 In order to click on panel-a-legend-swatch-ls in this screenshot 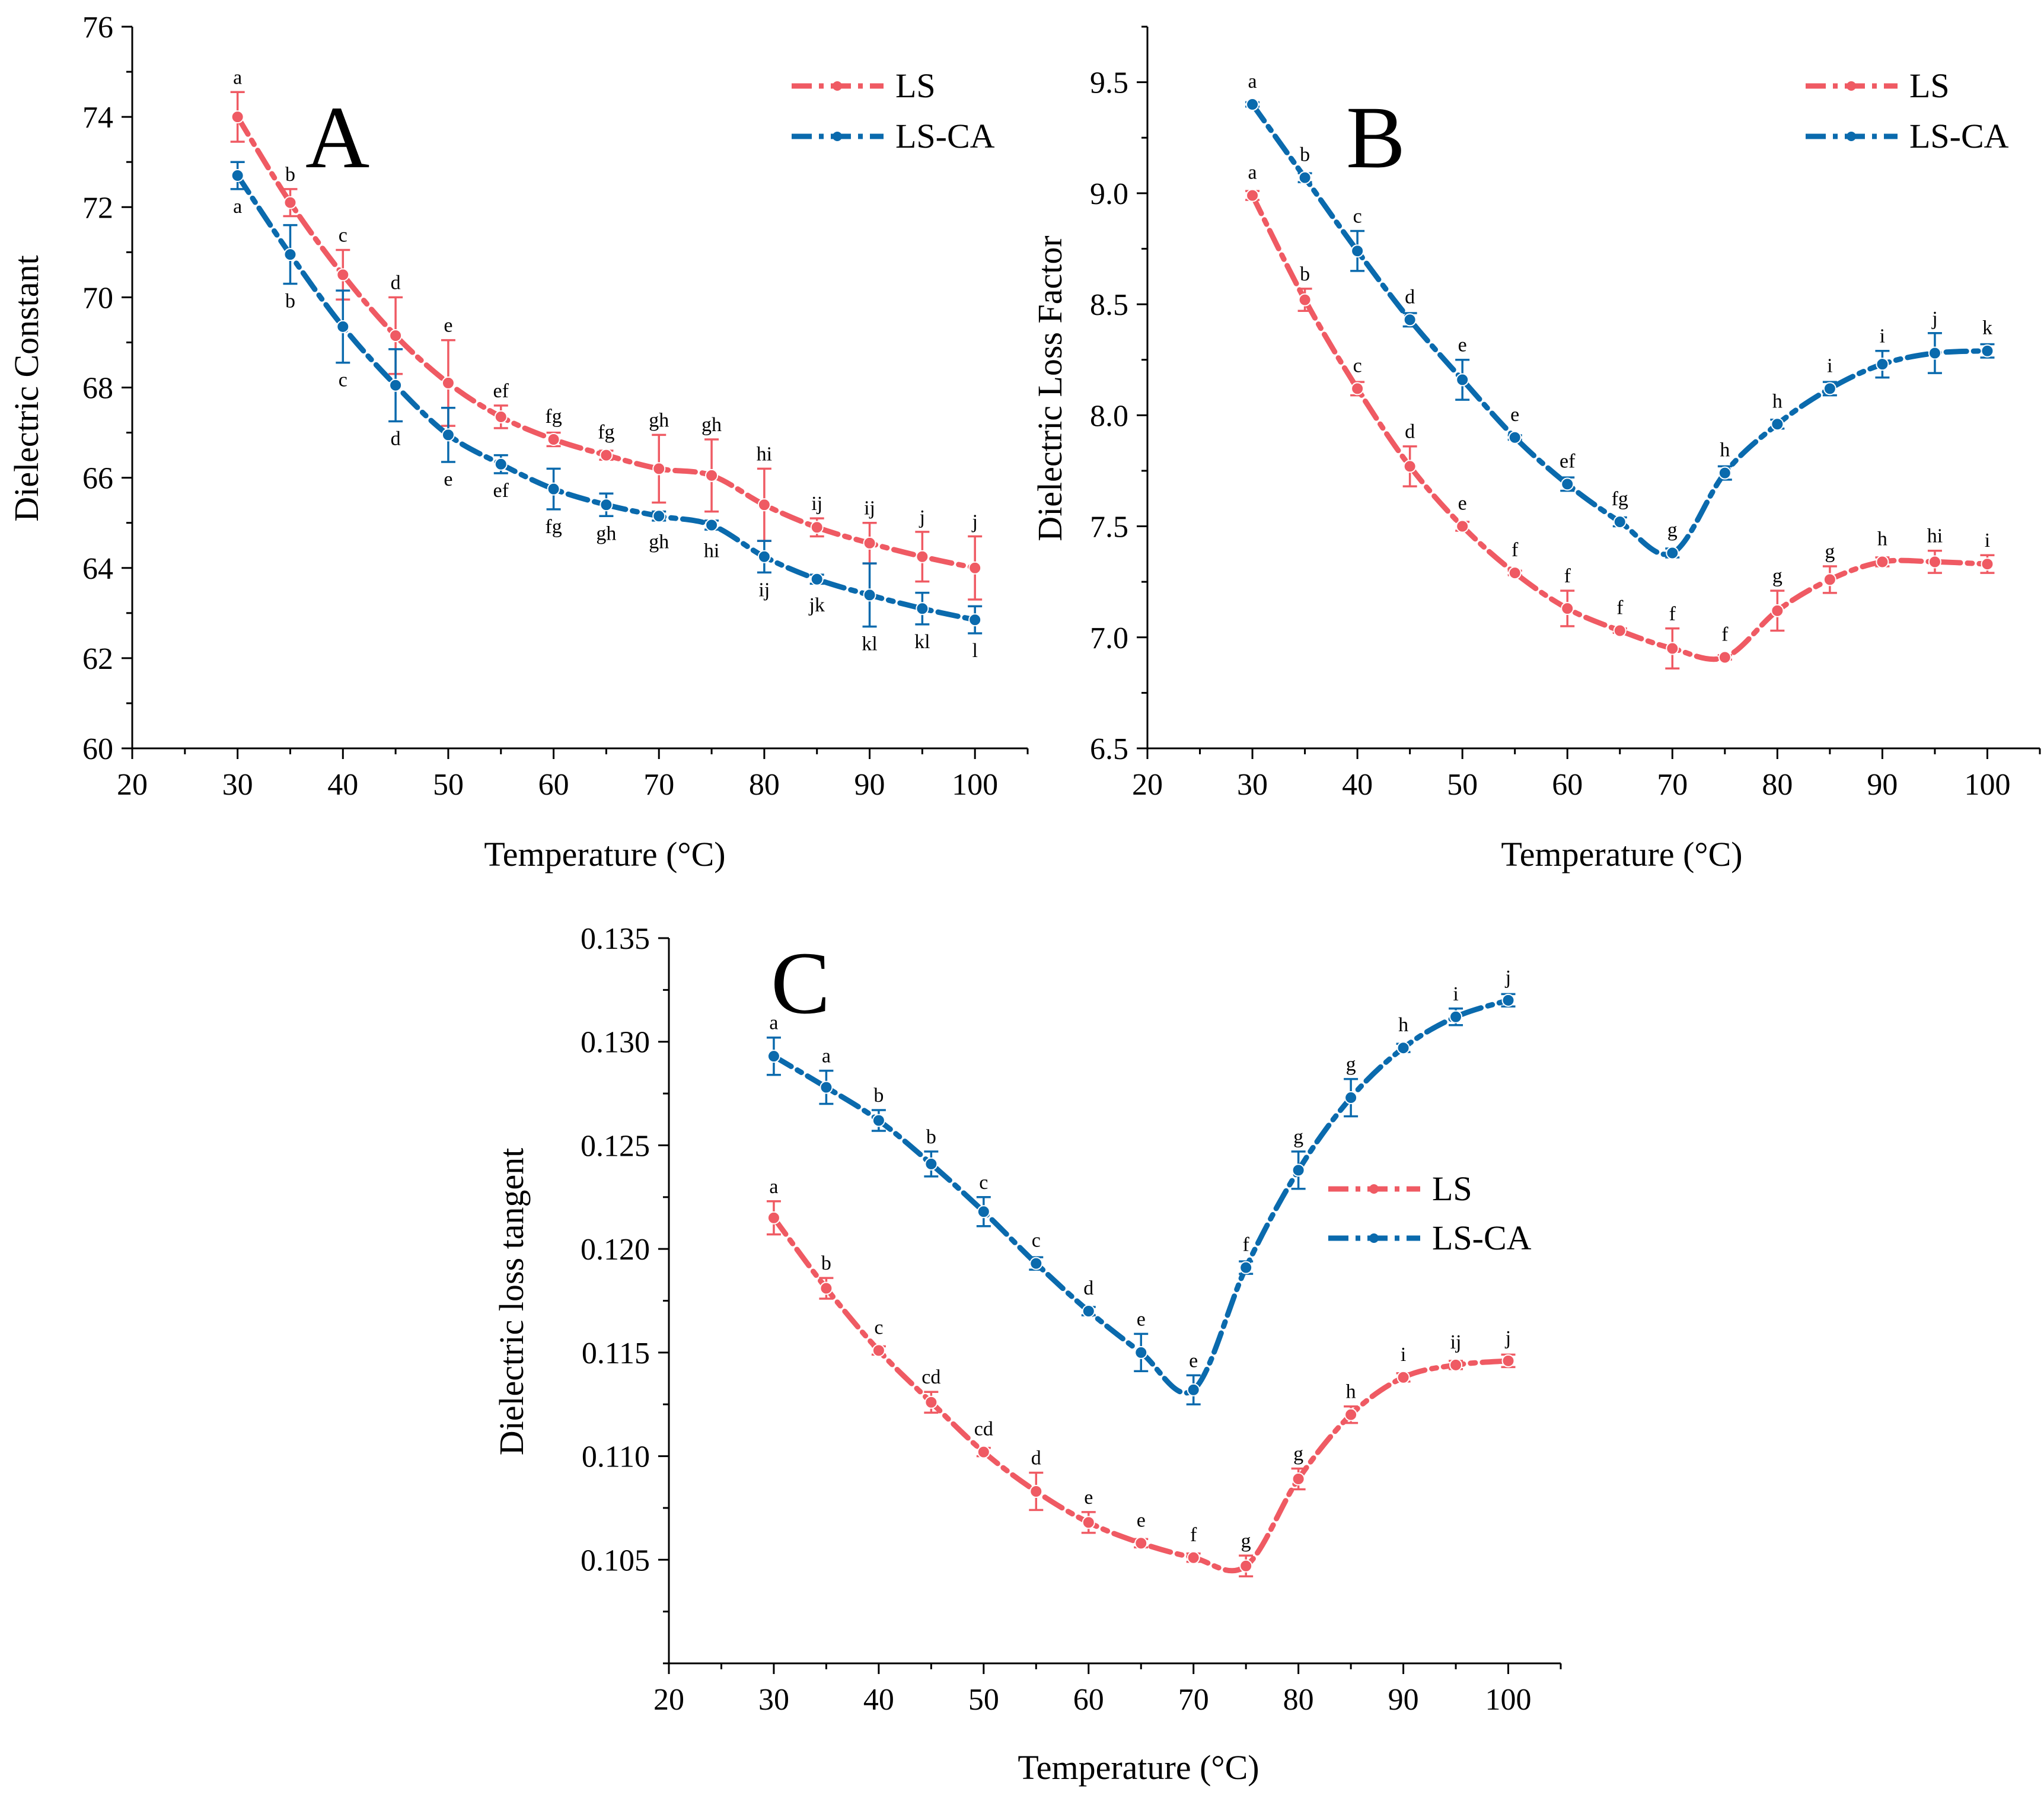, I will do `click(838, 86)`.